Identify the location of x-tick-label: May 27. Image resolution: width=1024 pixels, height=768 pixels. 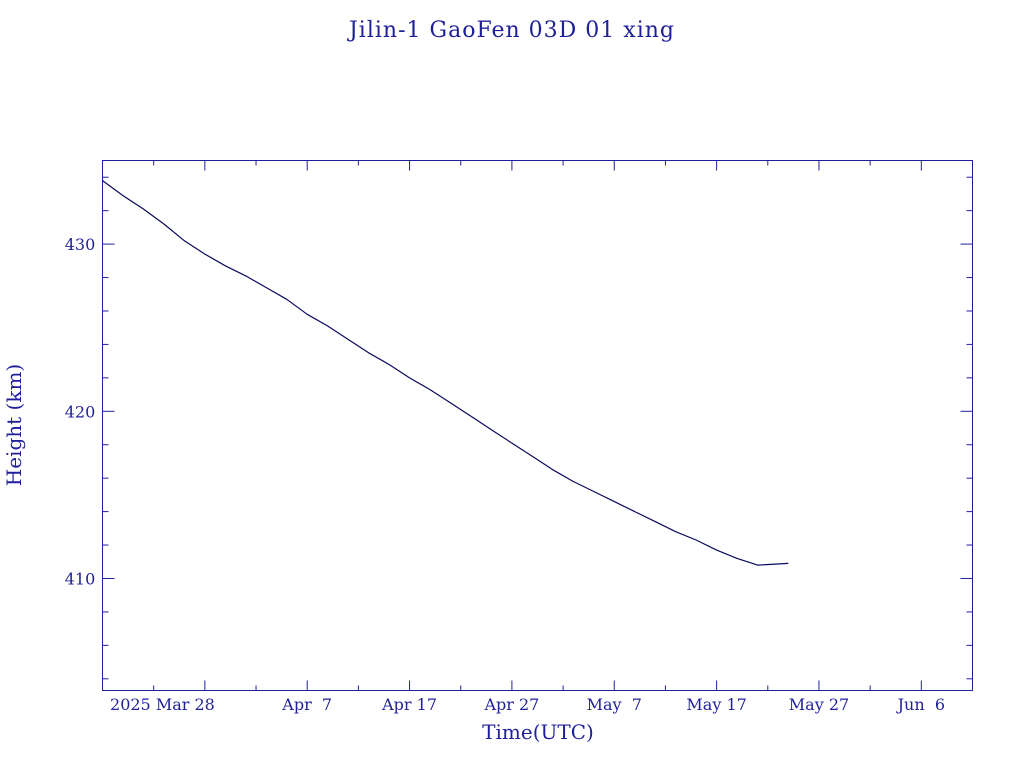
(819, 704).